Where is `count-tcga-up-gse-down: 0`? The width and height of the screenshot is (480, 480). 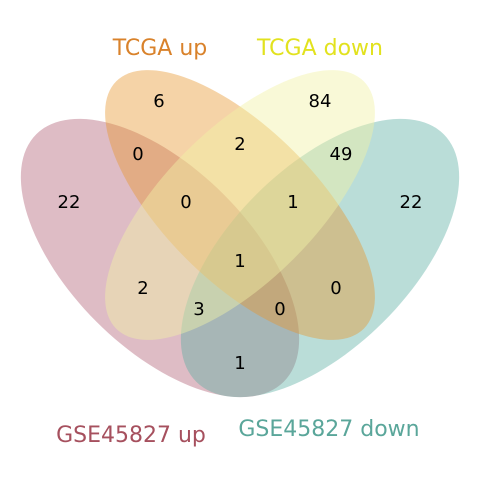 count-tcga-up-gse-down: 0 is located at coordinates (335, 288).